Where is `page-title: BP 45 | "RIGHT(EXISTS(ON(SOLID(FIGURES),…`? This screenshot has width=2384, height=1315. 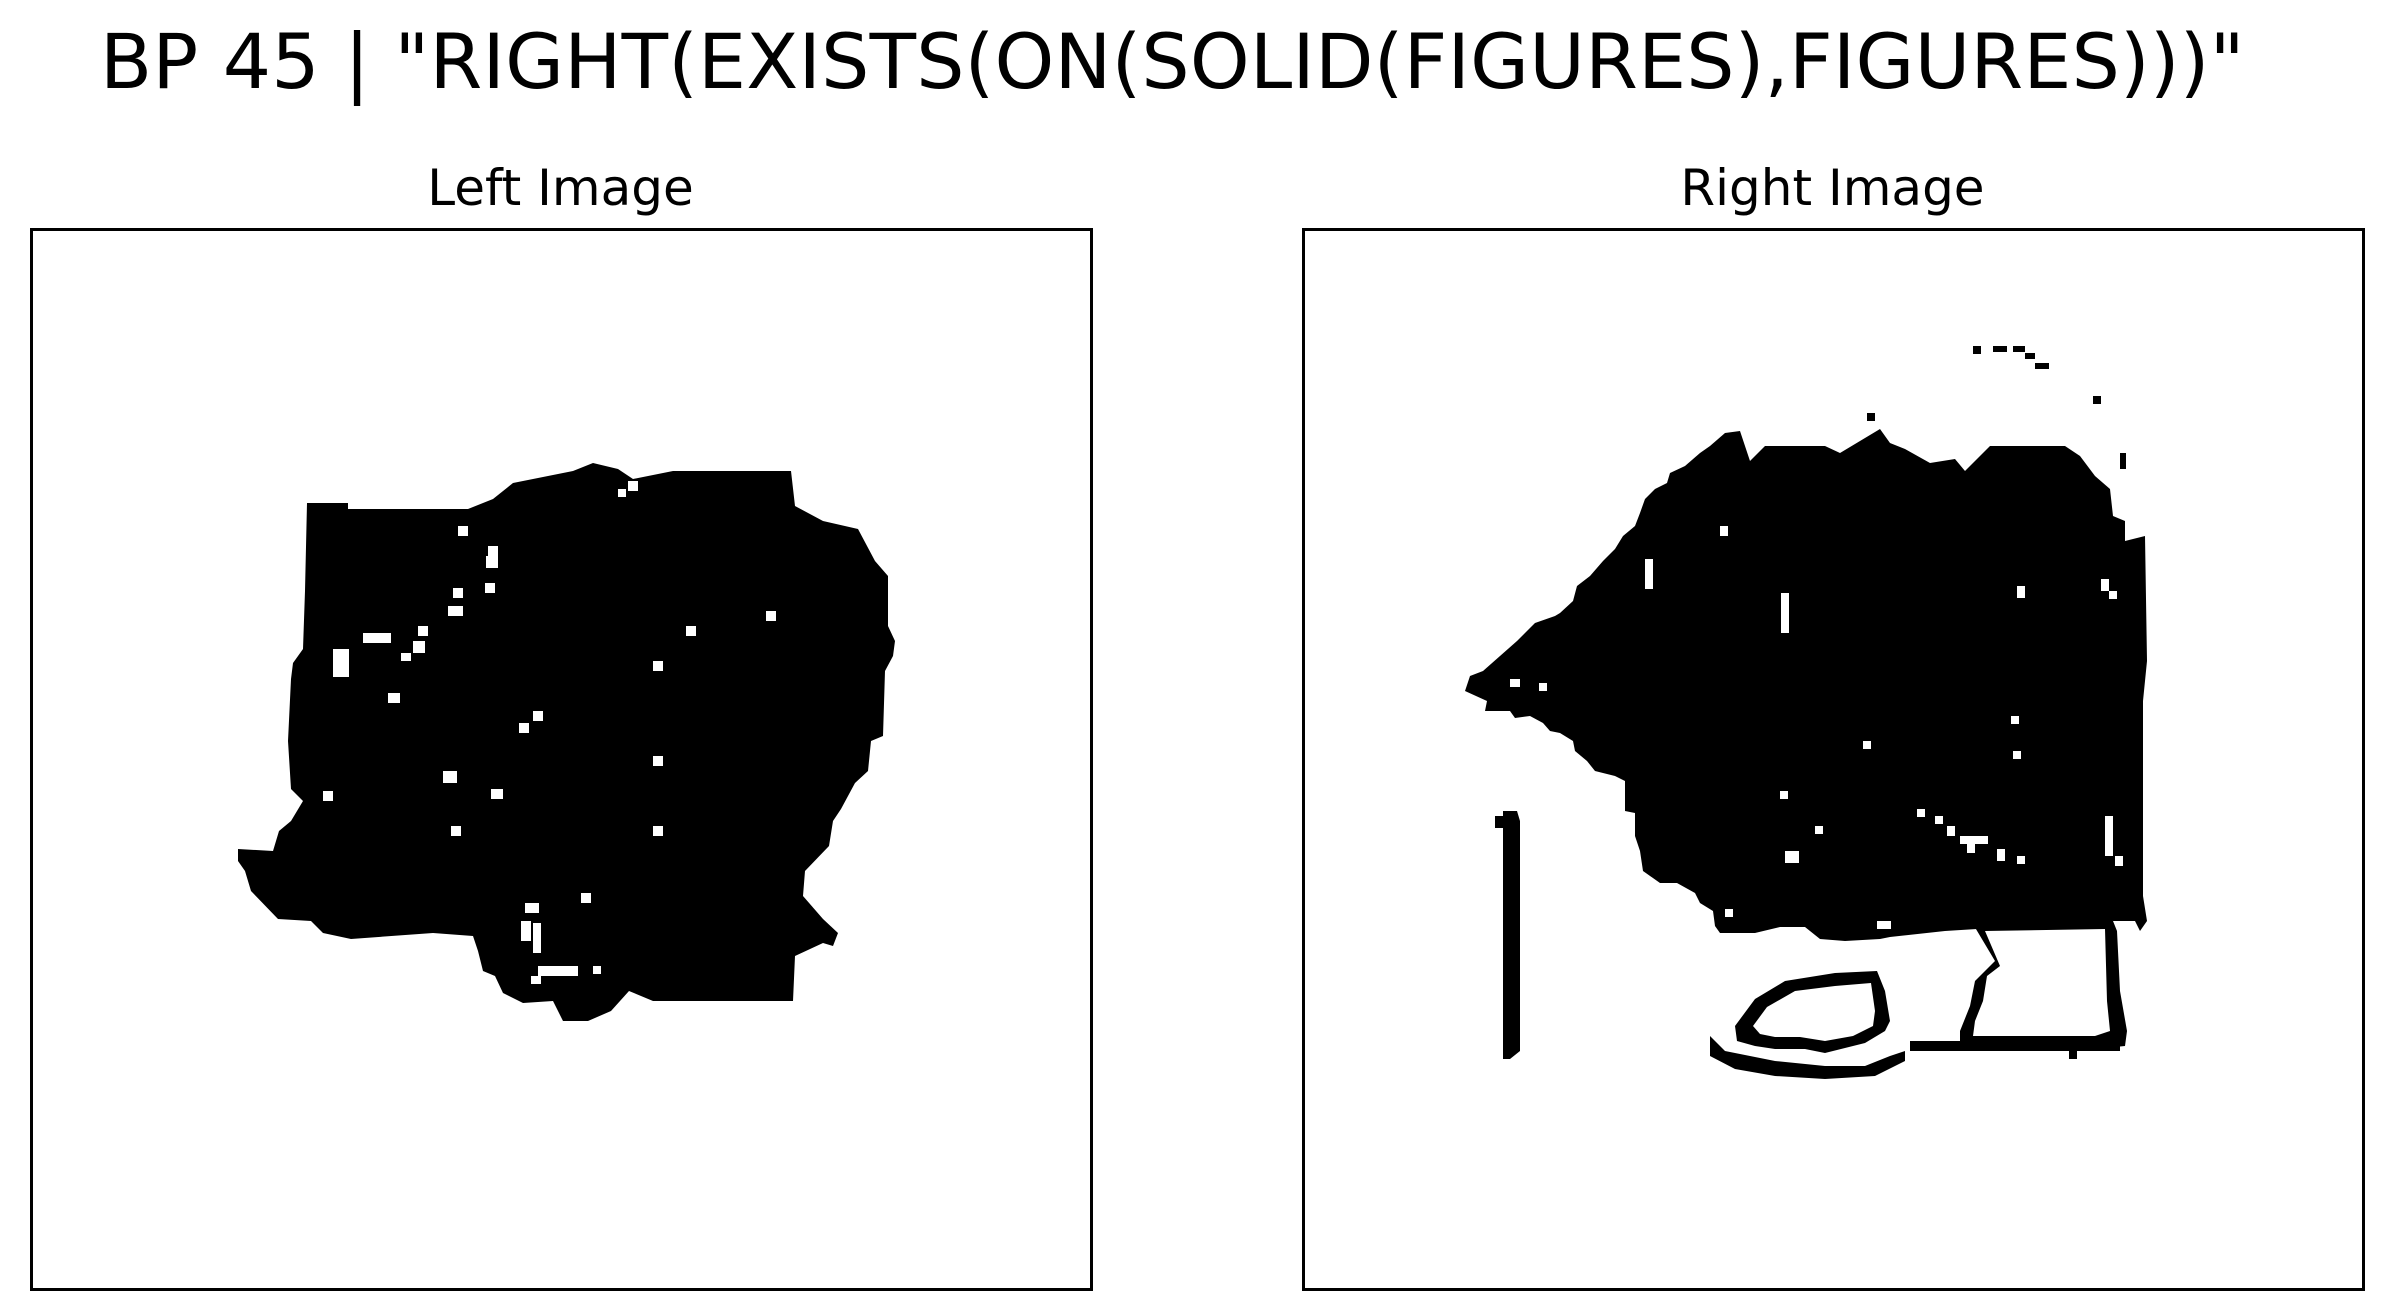 page-title: BP 45 | "RIGHT(EXISTS(ON(SOLID(FIGURES),… is located at coordinates (1172, 61).